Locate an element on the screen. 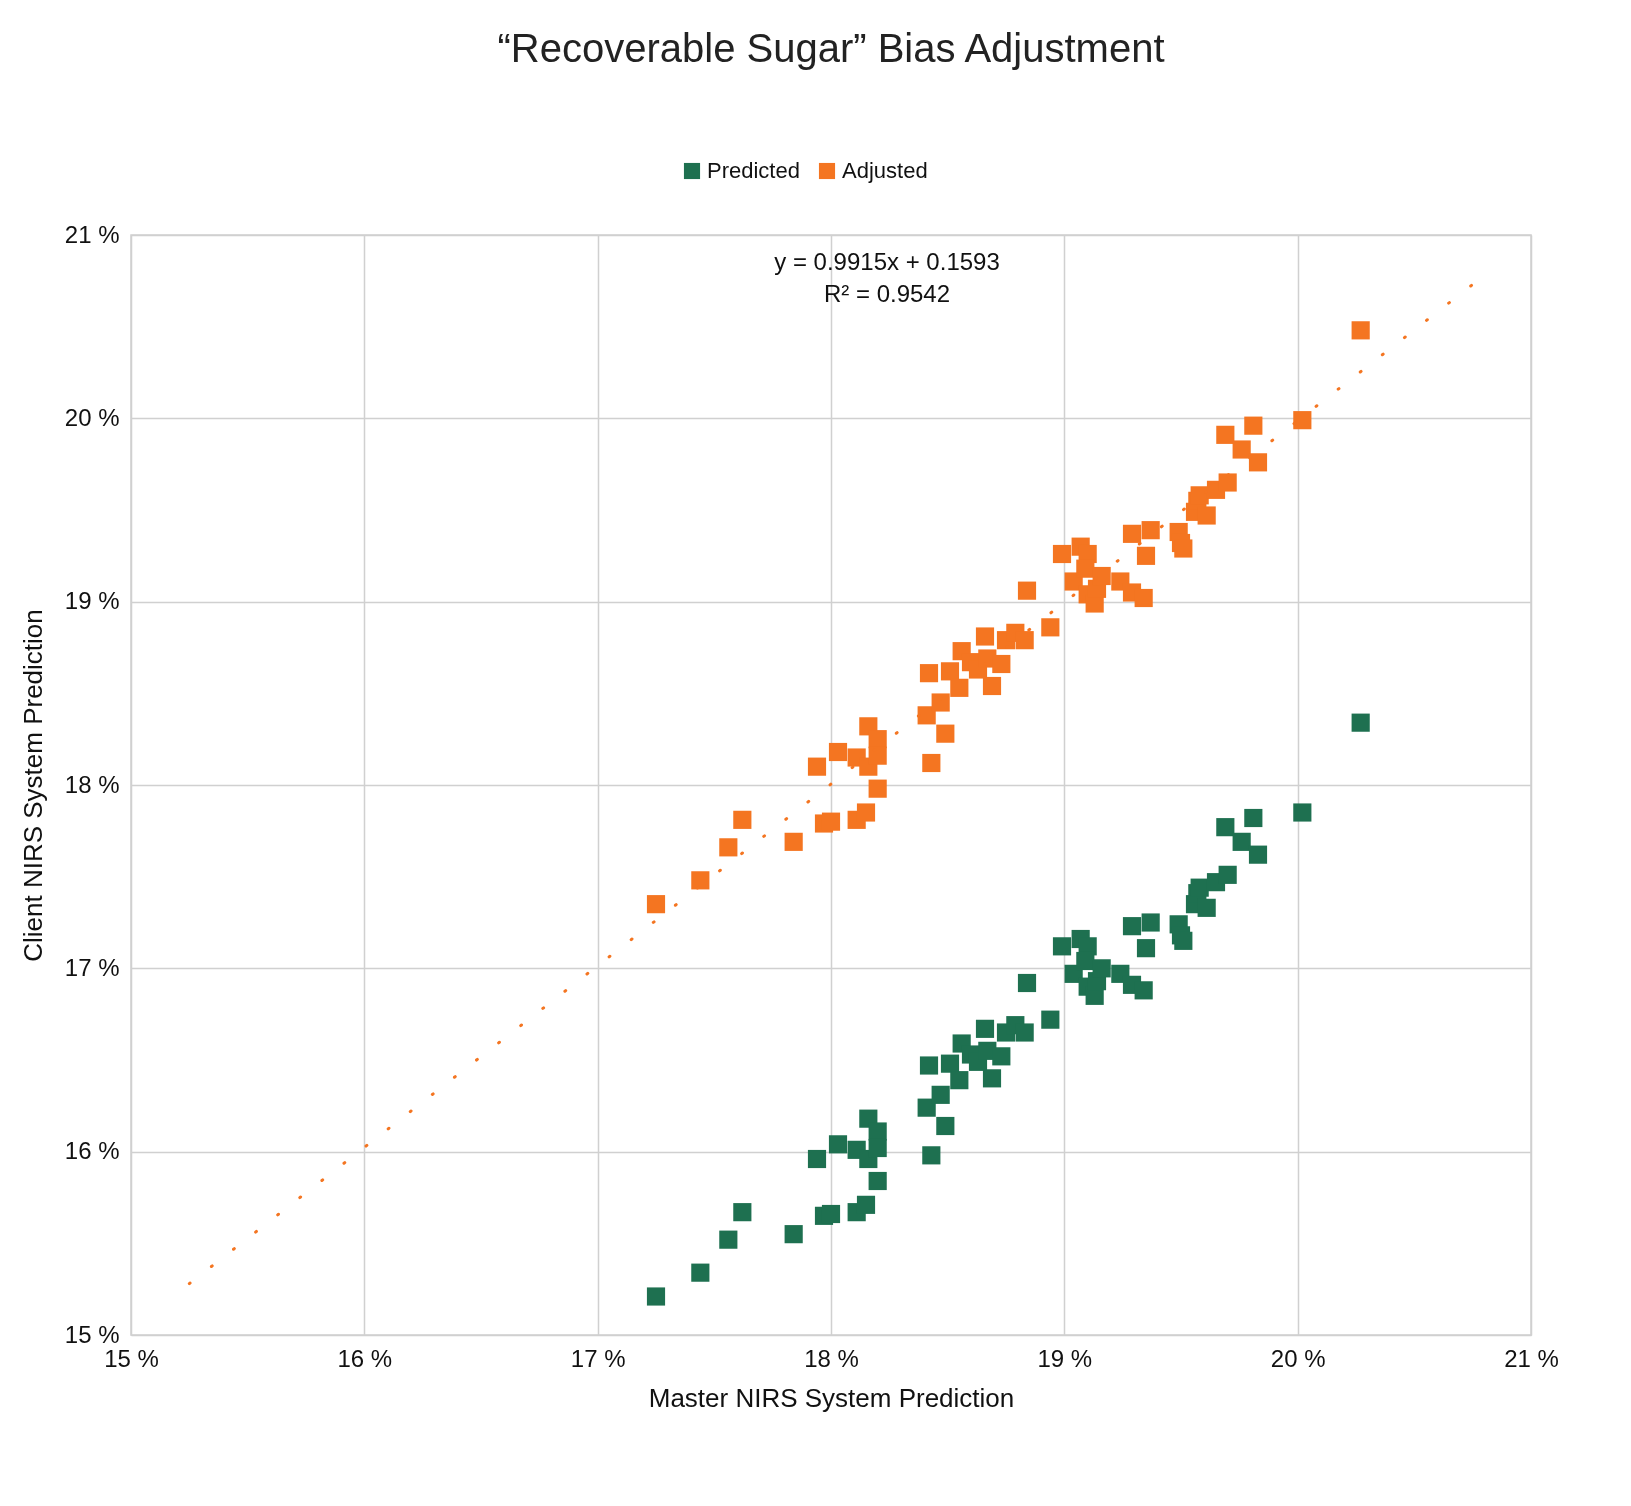 Image resolution: width=1631 pixels, height=1506 pixels. y-tick-label: 18 % is located at coordinates (92, 784).